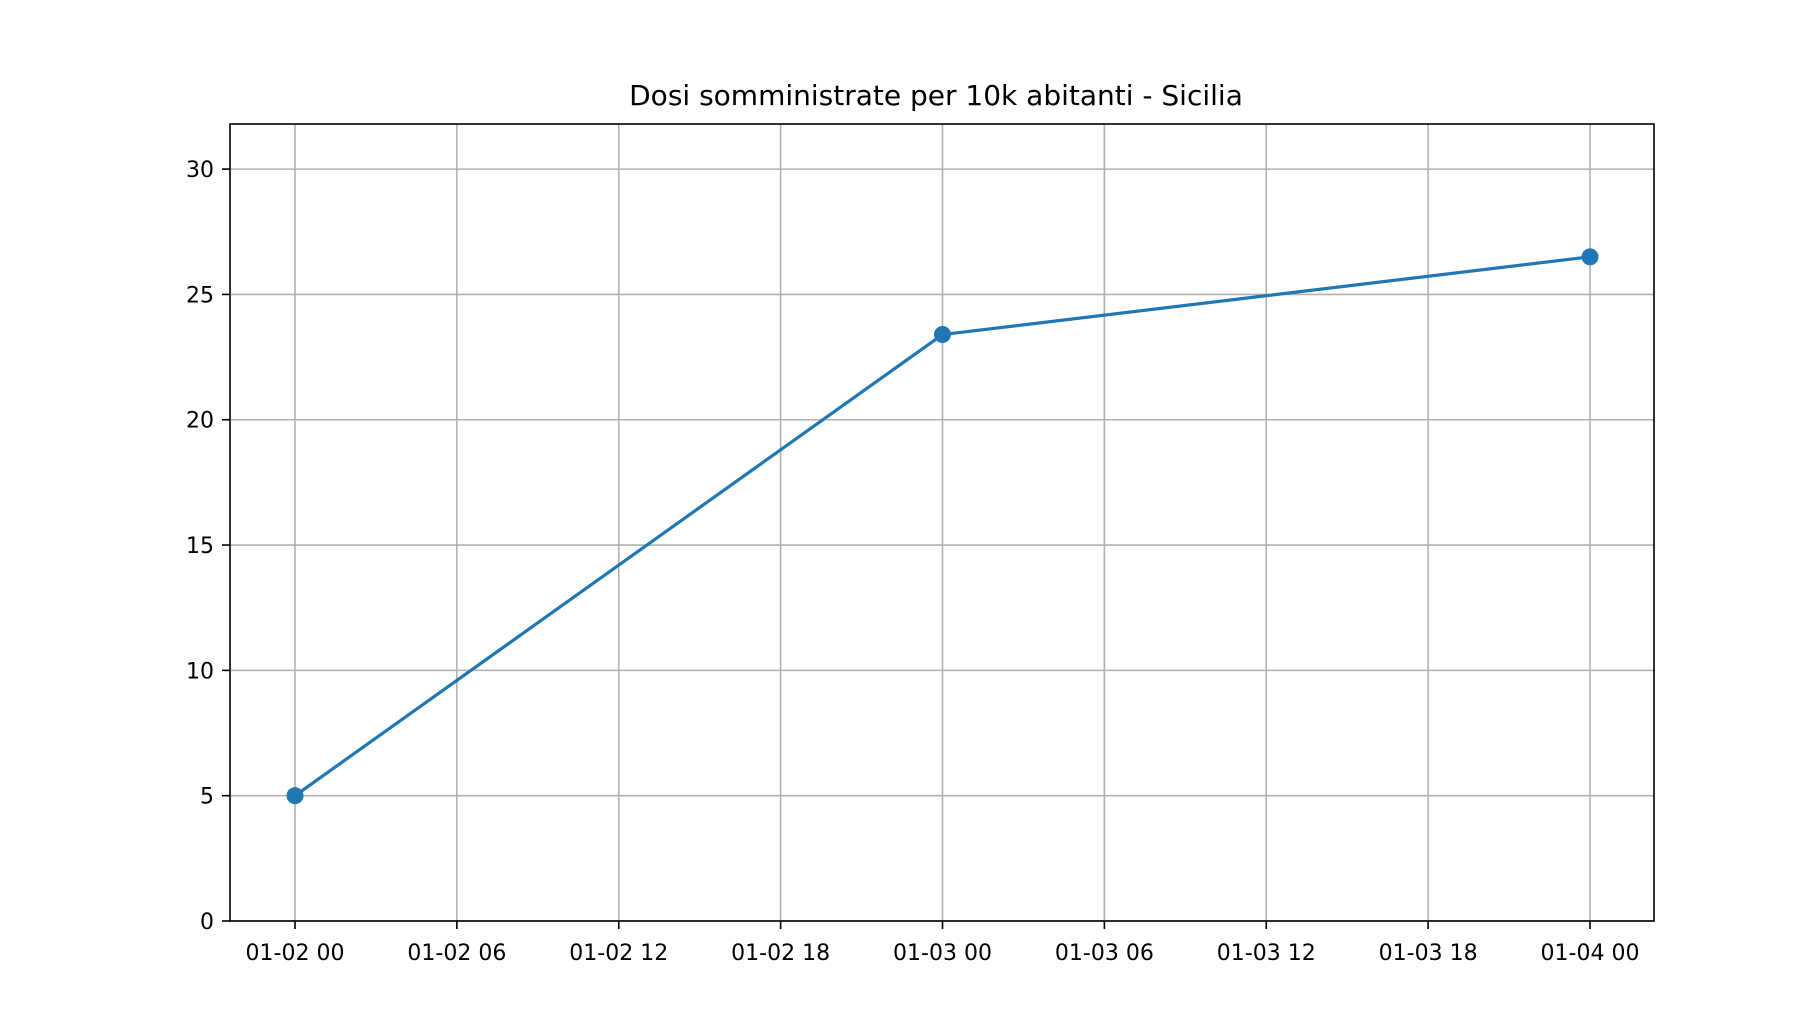 The height and width of the screenshot is (1024, 1820). What do you see at coordinates (200, 671) in the screenshot?
I see `y-tick-label: 10` at bounding box center [200, 671].